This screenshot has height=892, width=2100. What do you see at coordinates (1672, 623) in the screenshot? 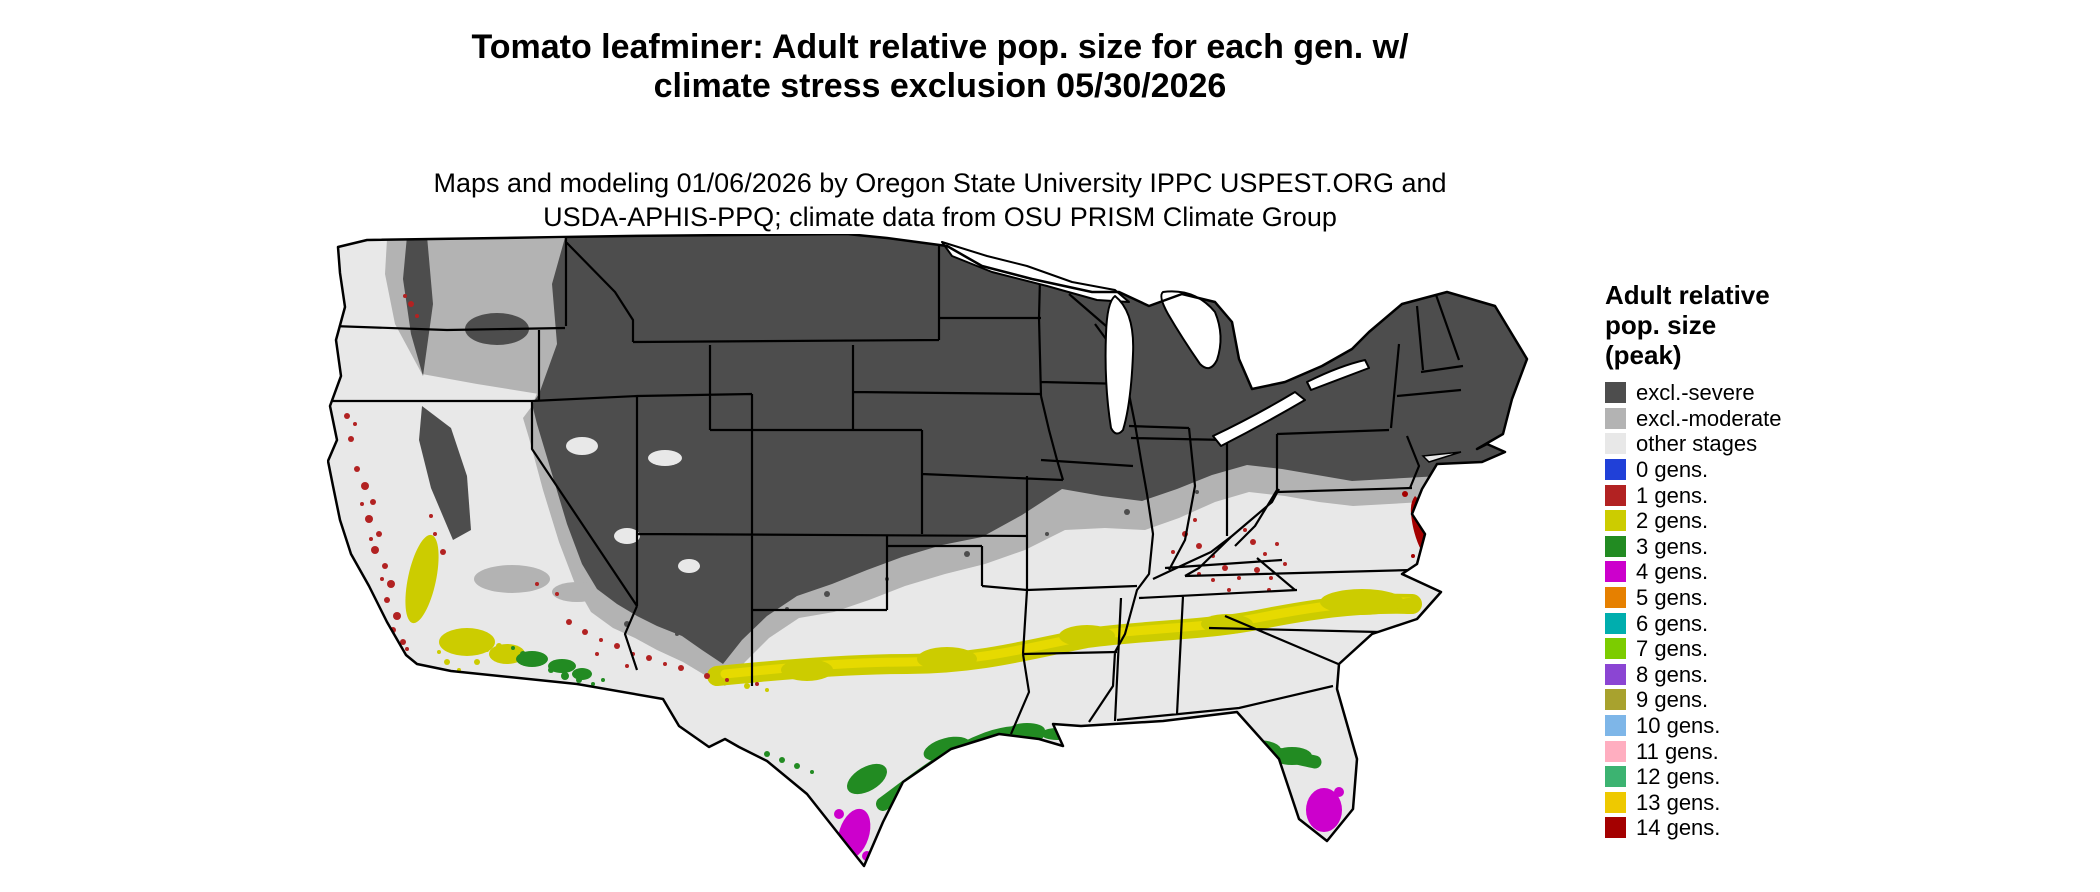
I see `legend-item-label: 6 gens.` at bounding box center [1672, 623].